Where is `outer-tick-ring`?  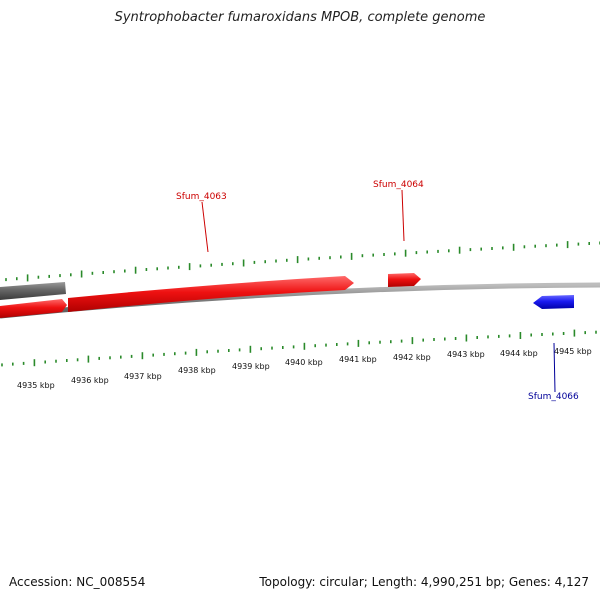 outer-tick-ring is located at coordinates (302, 261).